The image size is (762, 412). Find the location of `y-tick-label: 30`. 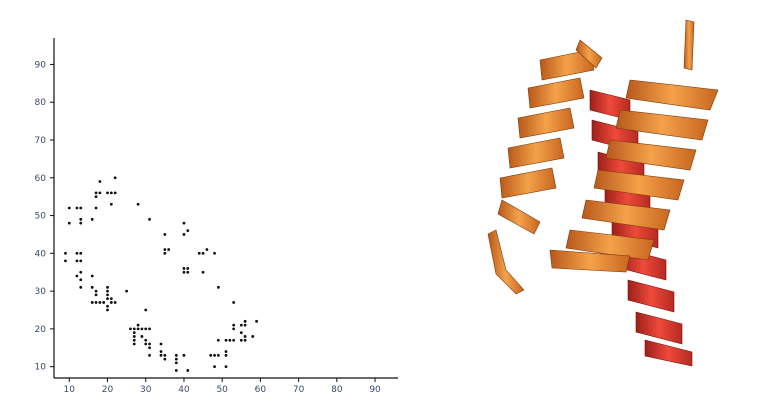

y-tick-label: 30 is located at coordinates (41, 292).